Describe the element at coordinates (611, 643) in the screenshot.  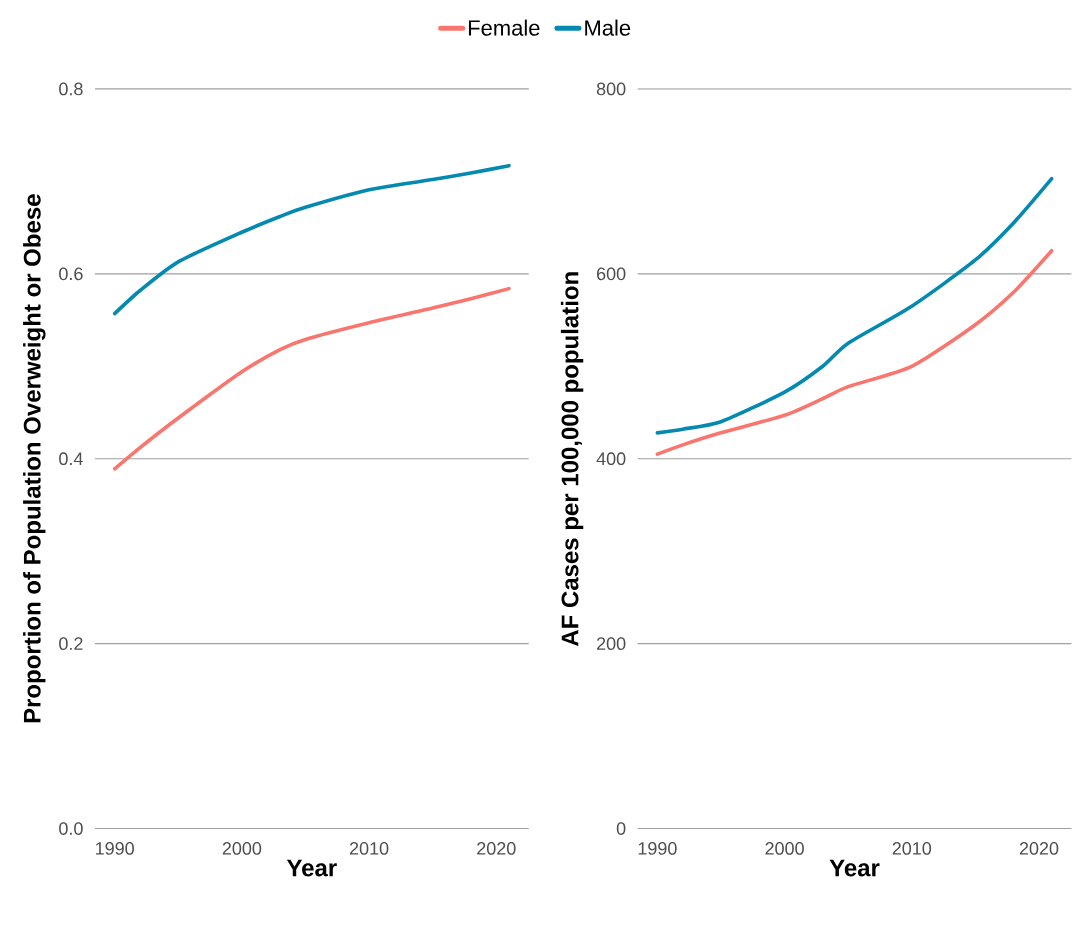
I see `y-tick-label: 200` at that location.